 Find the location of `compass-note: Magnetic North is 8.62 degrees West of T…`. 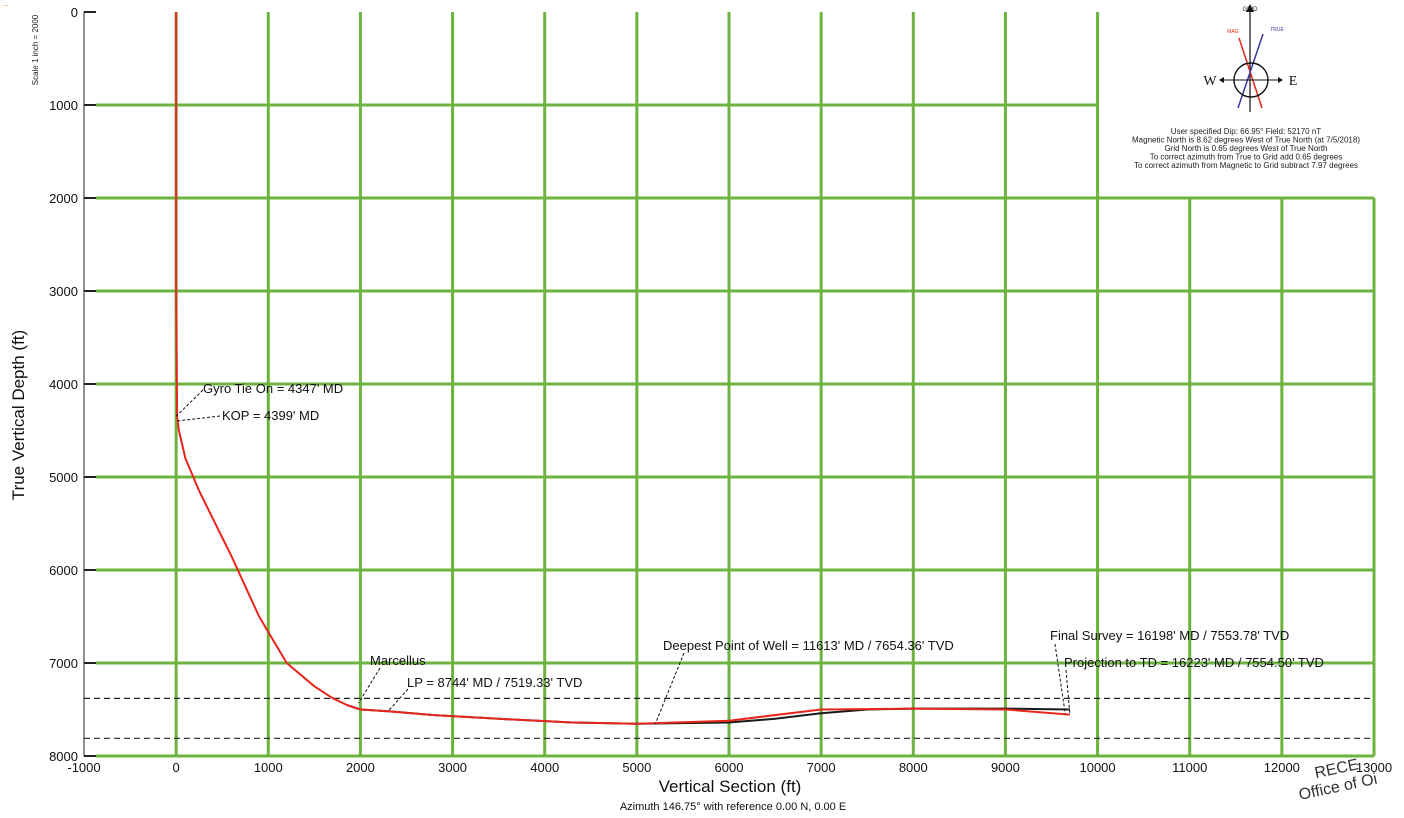

compass-note: Magnetic North is 8.62 degrees West of T… is located at coordinates (1246, 140).